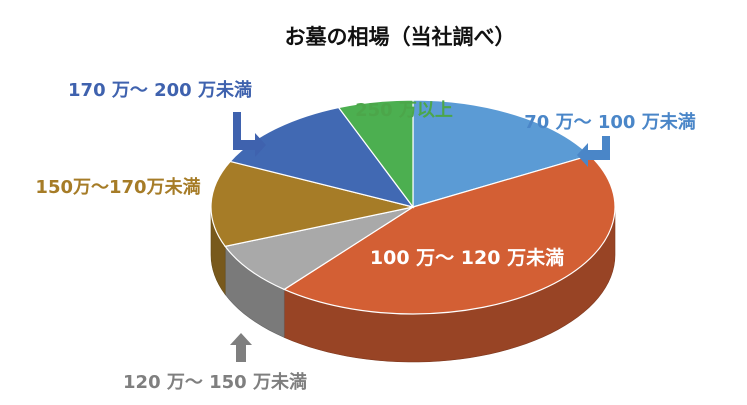  Describe the element at coordinates (117, 187) in the screenshot. I see `slice-label-3: 150万～170万未満` at that location.